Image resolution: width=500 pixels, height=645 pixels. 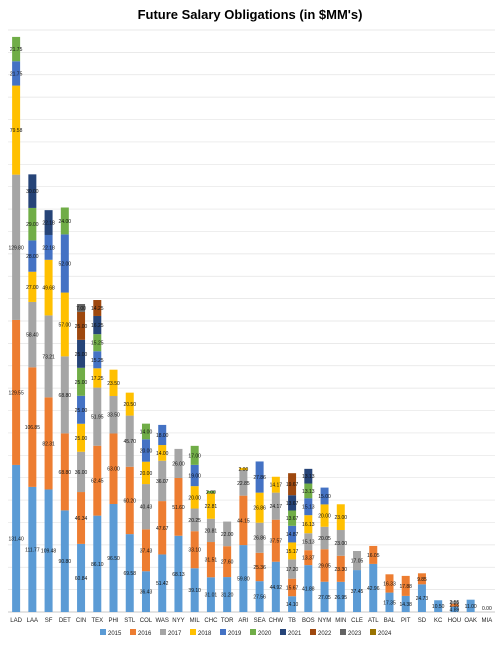 I want to click on legend-label: 2017, so click(x=175, y=634).